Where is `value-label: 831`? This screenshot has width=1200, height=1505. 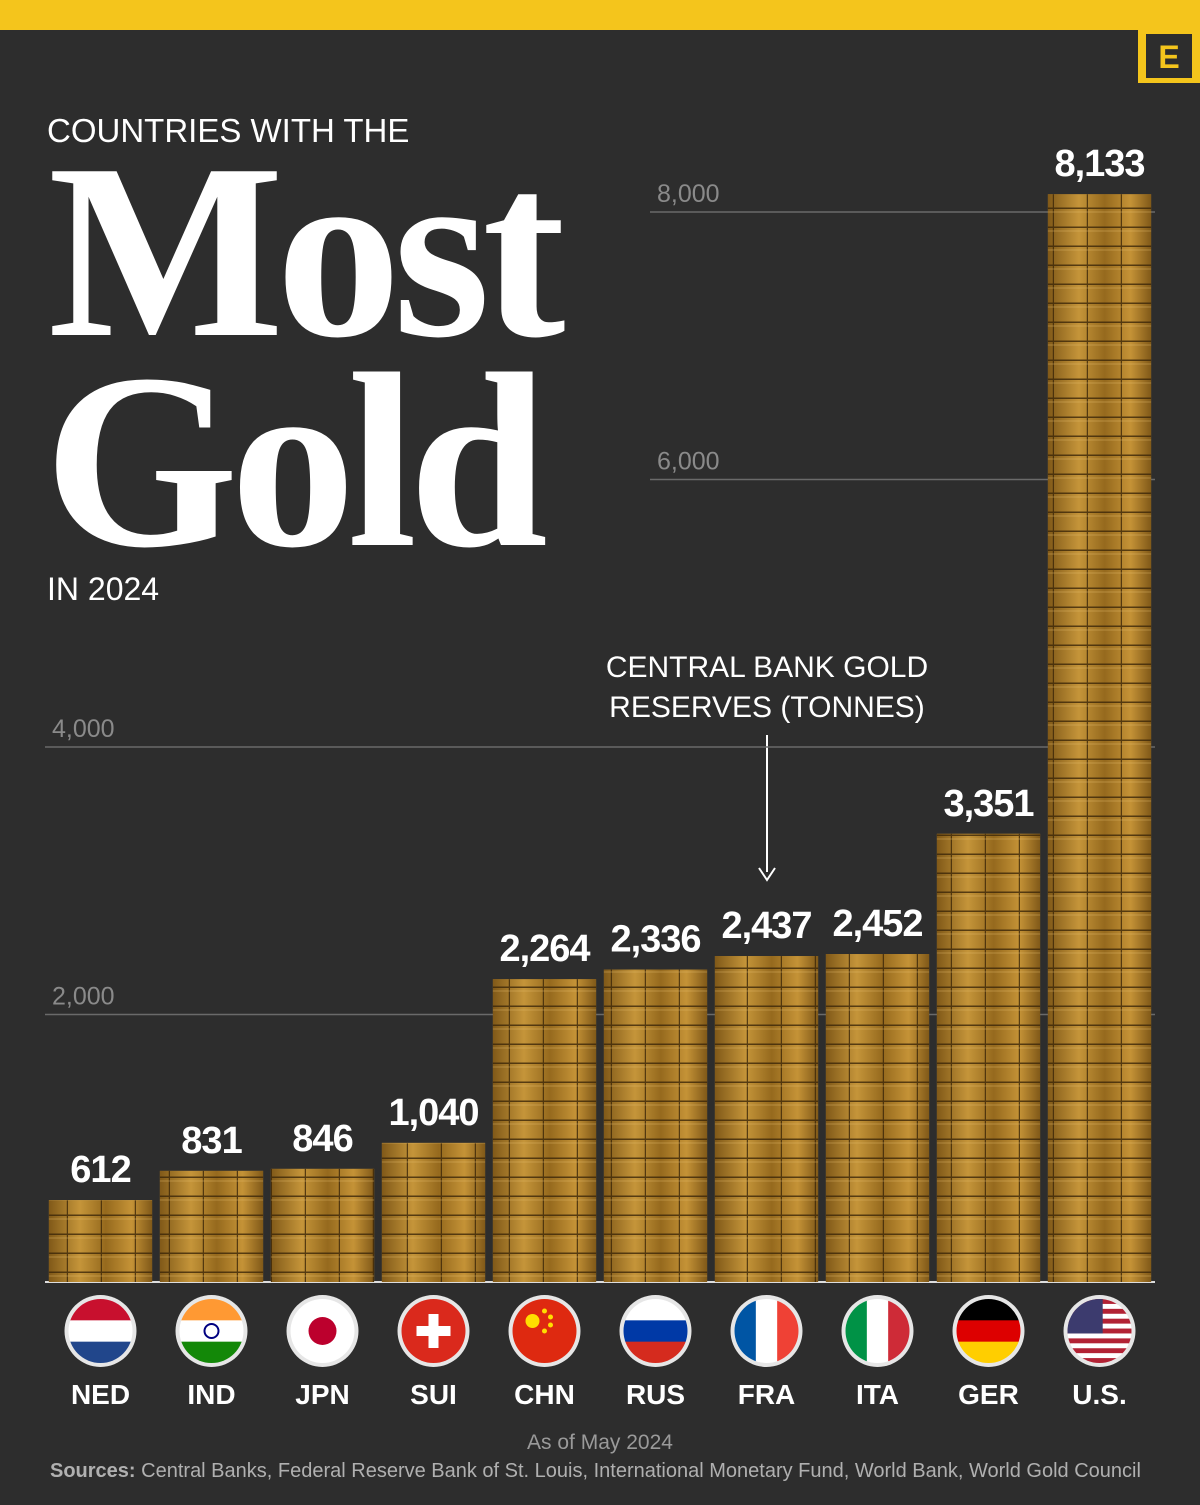 value-label: 831 is located at coordinates (211, 1141).